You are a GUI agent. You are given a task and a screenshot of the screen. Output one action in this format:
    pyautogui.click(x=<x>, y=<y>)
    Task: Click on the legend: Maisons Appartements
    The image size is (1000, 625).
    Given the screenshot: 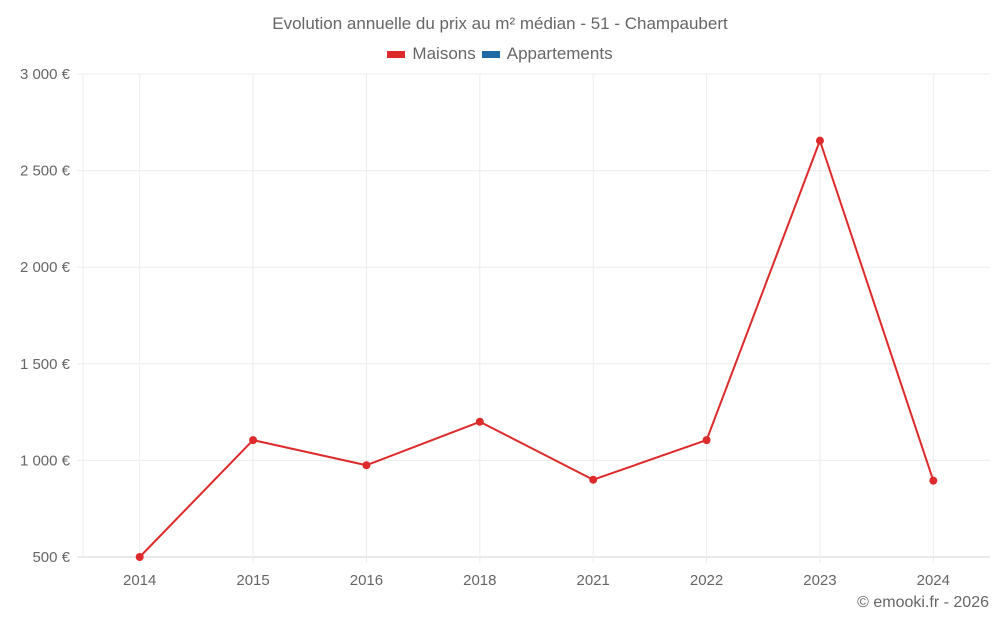 What is the action you would take?
    pyautogui.click(x=500, y=54)
    